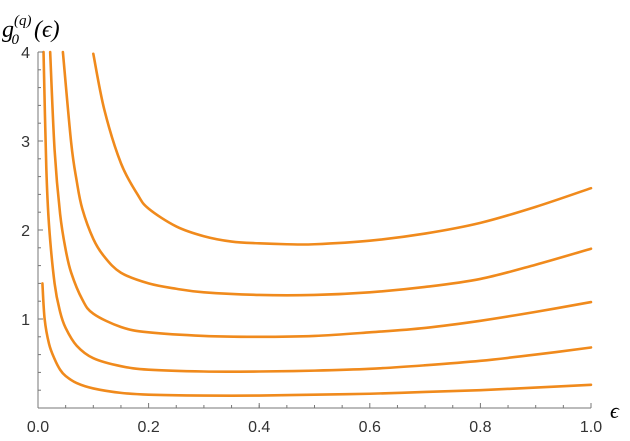  I want to click on y-tick-label: 1, so click(25, 320).